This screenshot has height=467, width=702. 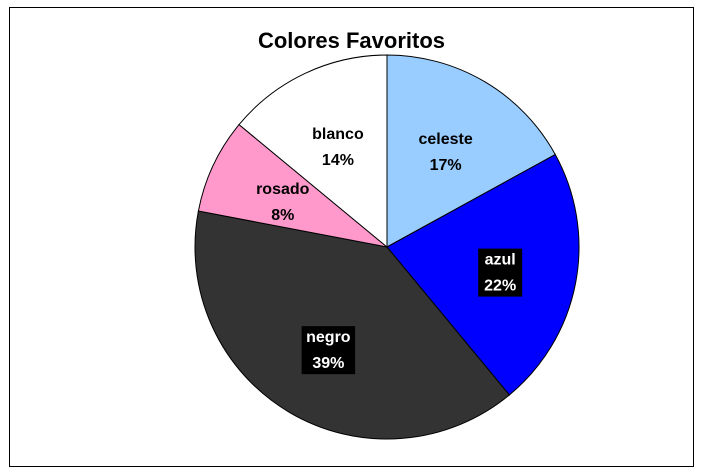 What do you see at coordinates (328, 363) in the screenshot?
I see `pie-label-value: 39%` at bounding box center [328, 363].